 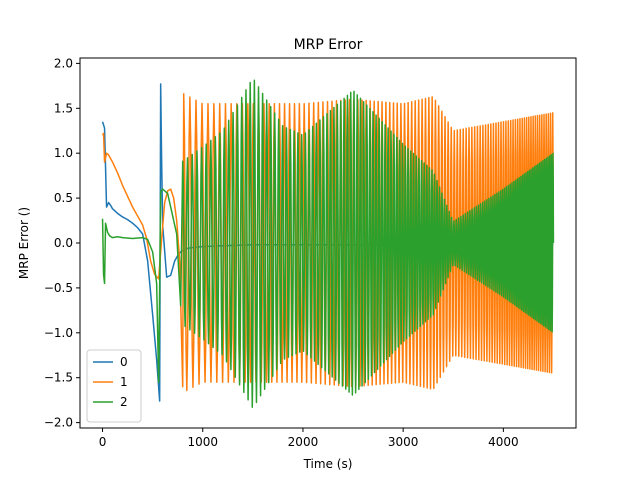 What do you see at coordinates (124, 382) in the screenshot?
I see `legend-label-1: 1` at bounding box center [124, 382].